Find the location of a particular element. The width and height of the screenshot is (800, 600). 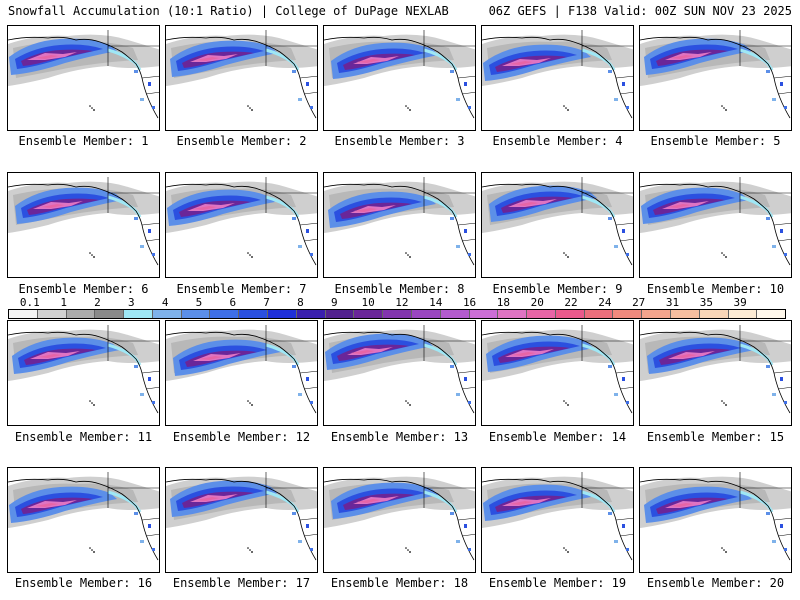

legend-tick: 6 is located at coordinates (233, 302).